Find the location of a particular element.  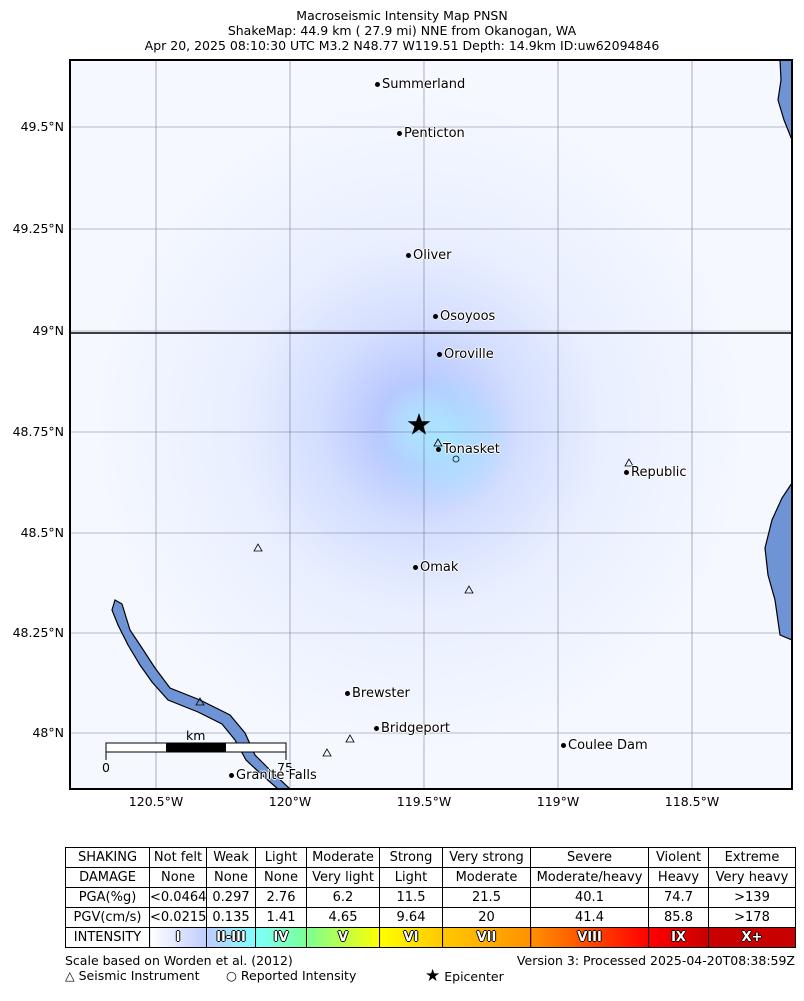

intensity-cell: IX is located at coordinates (678, 937).